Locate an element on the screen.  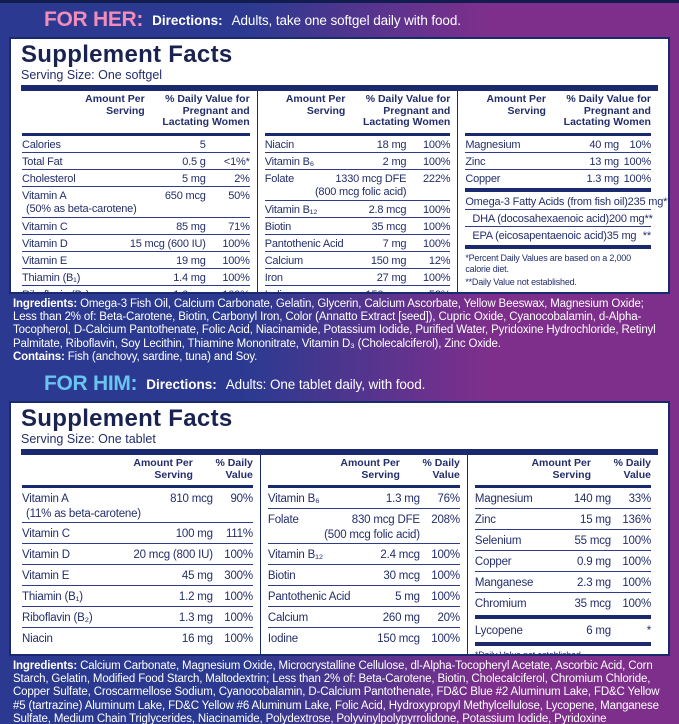
nutrient-daily-value: 12% is located at coordinates (439, 260).